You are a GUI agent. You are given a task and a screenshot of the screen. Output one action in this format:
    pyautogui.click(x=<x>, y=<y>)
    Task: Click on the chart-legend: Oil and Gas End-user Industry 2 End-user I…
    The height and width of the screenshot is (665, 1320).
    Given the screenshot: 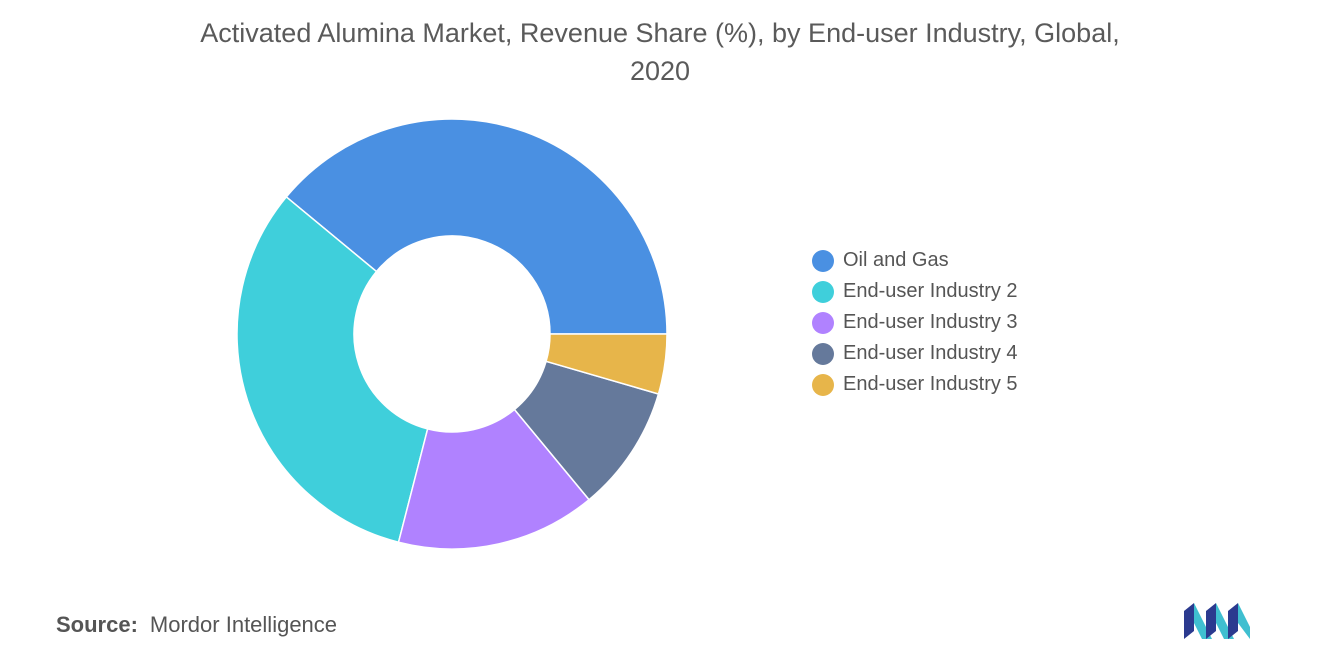 What is the action you would take?
    pyautogui.click(x=915, y=322)
    